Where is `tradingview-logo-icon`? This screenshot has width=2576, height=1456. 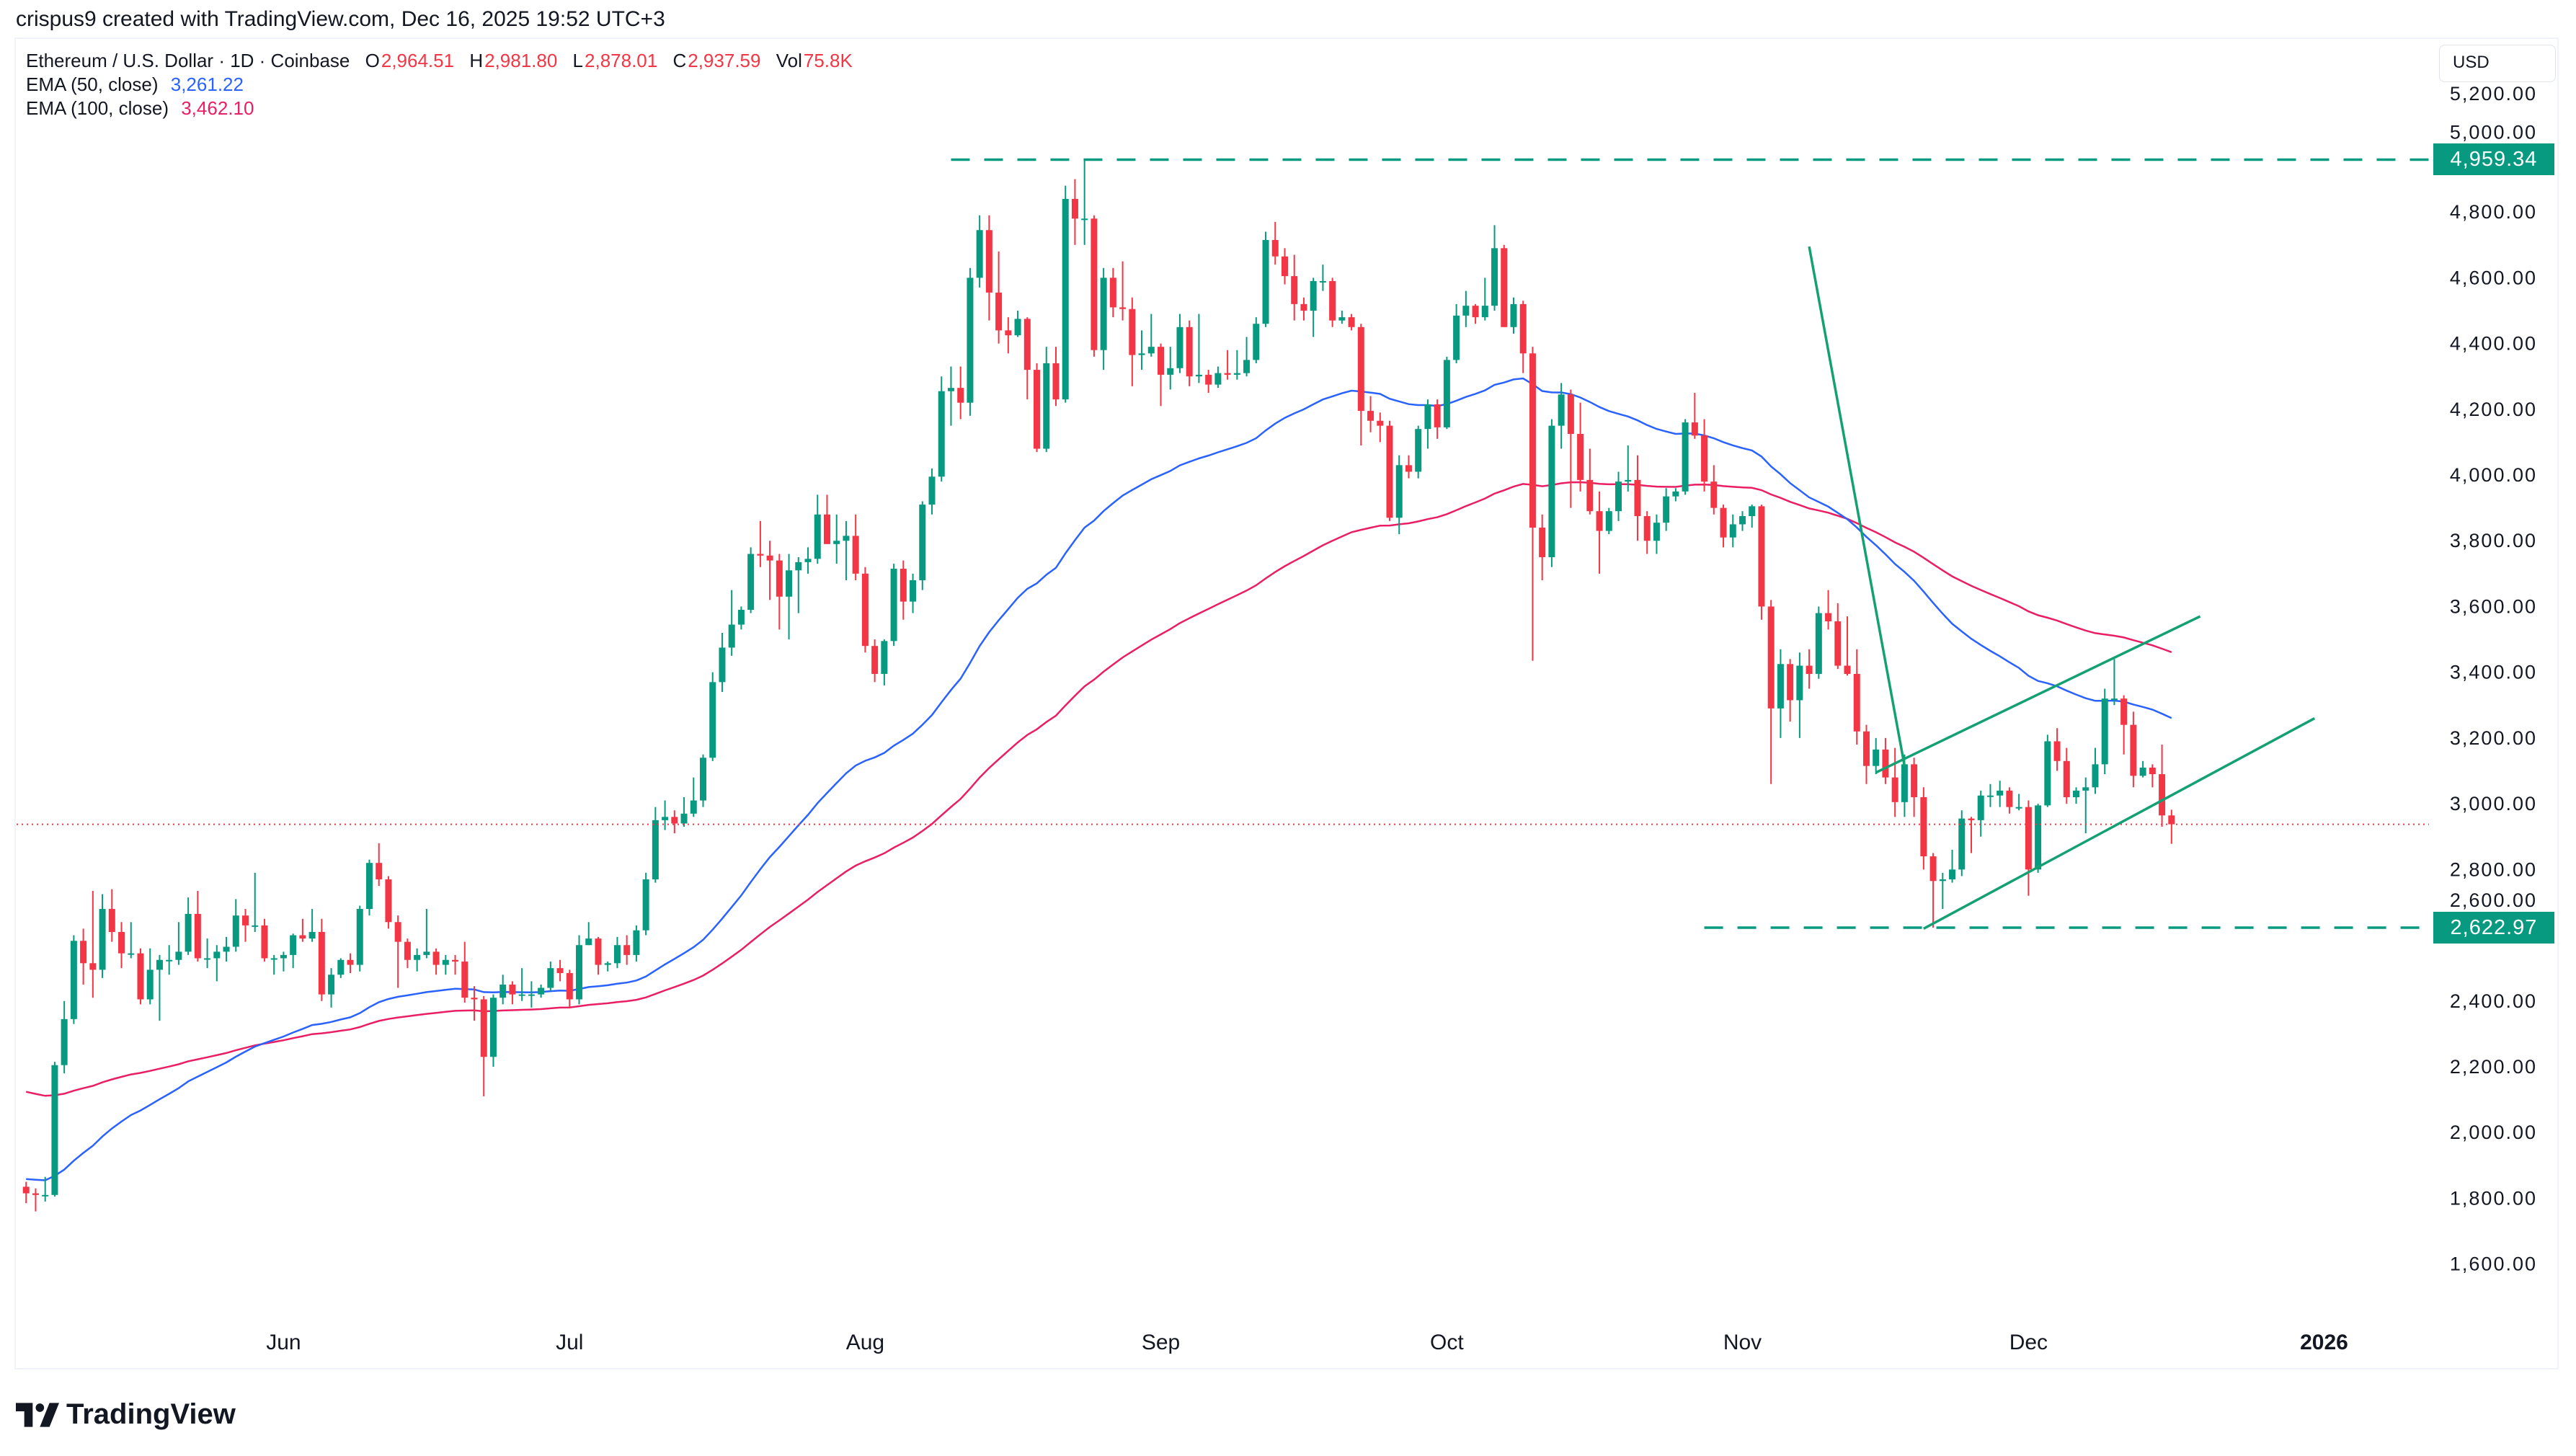
tradingview-logo-icon is located at coordinates (37, 1414).